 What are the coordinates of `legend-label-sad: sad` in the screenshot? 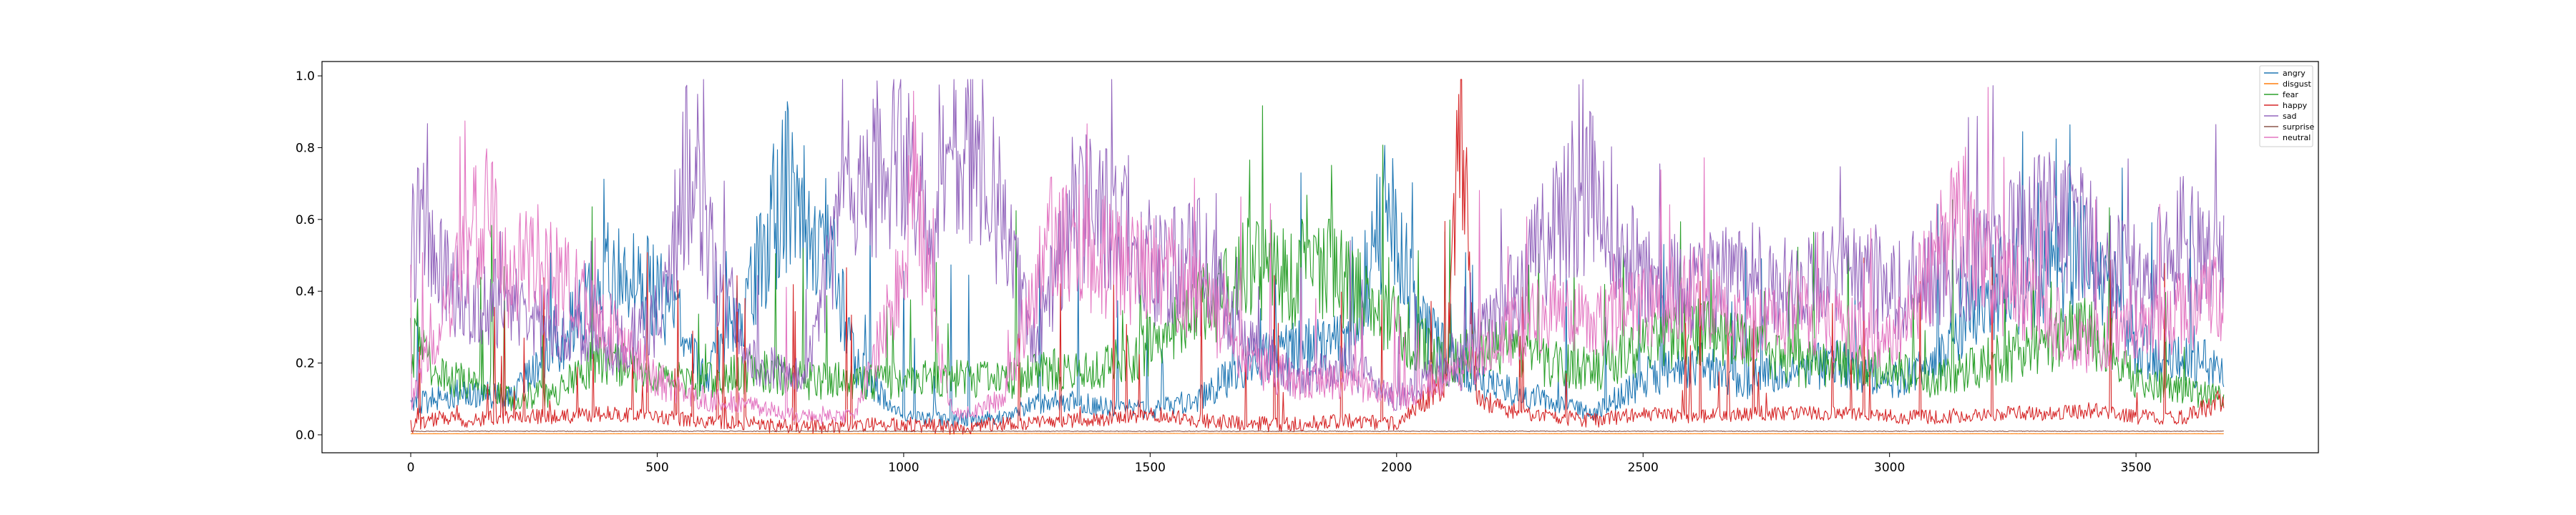 It's located at (2289, 117).